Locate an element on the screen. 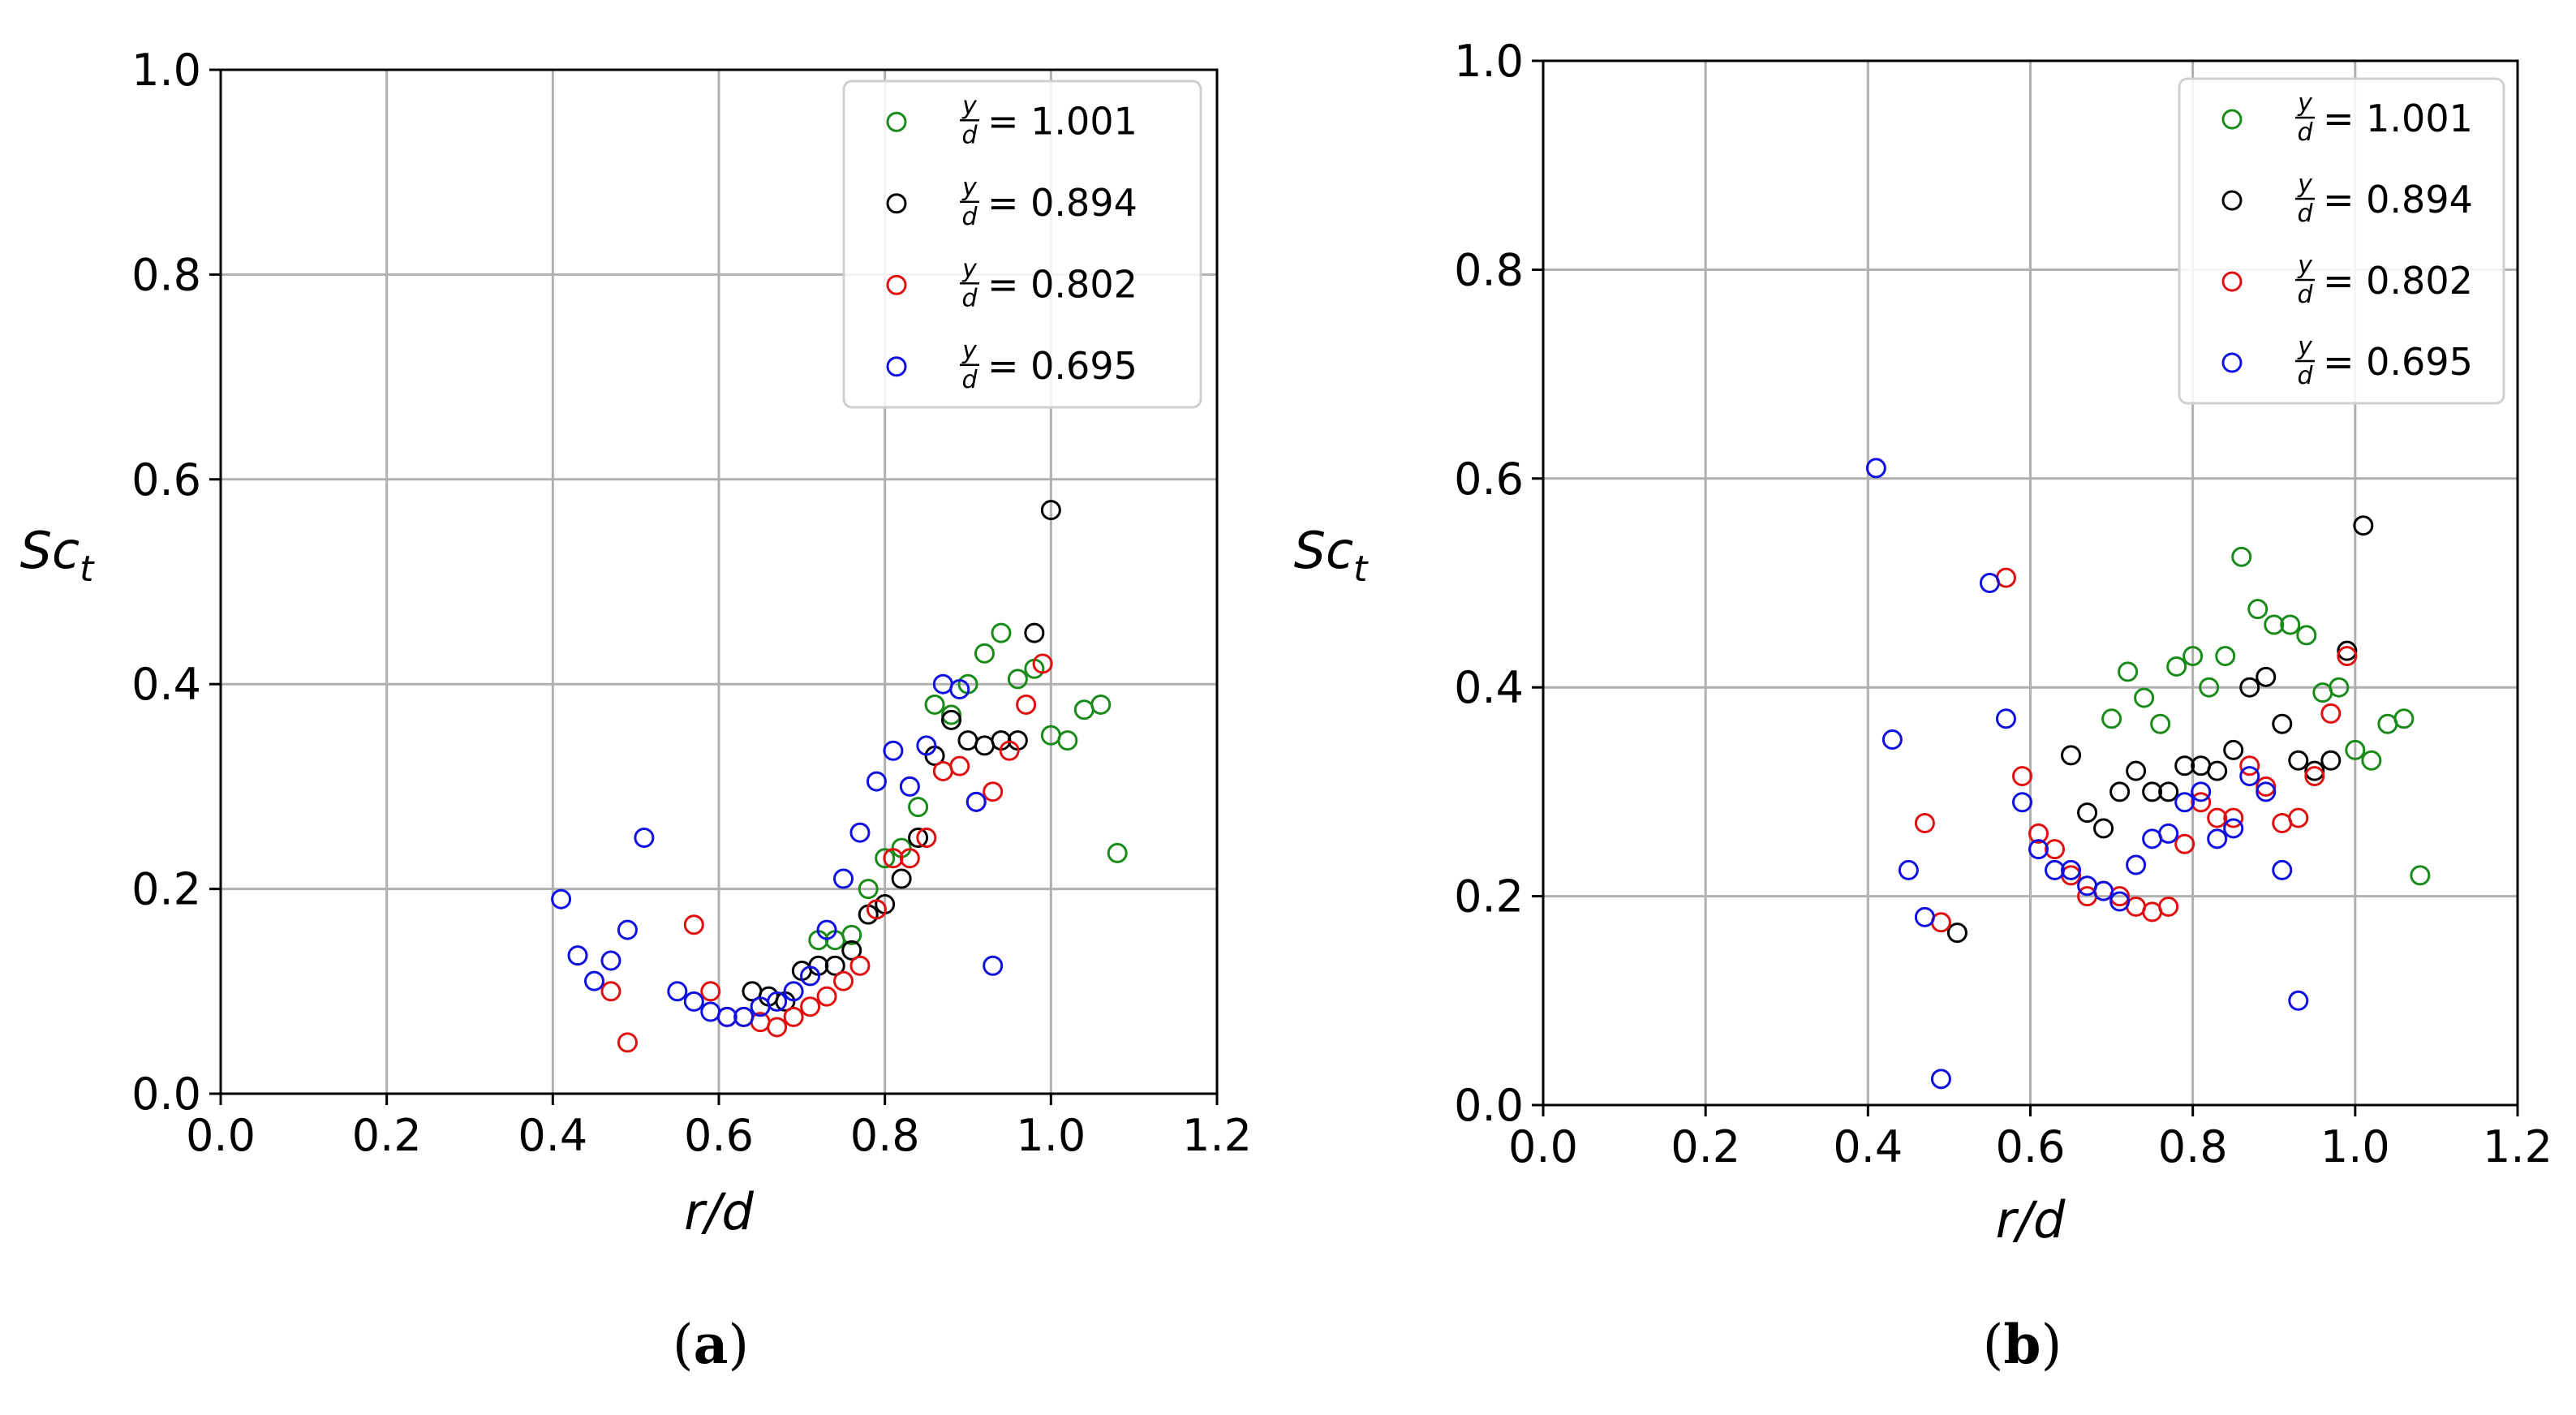 The image size is (2576, 1415). chart-2-xtick-label-2: 0.4 is located at coordinates (1868, 1146).